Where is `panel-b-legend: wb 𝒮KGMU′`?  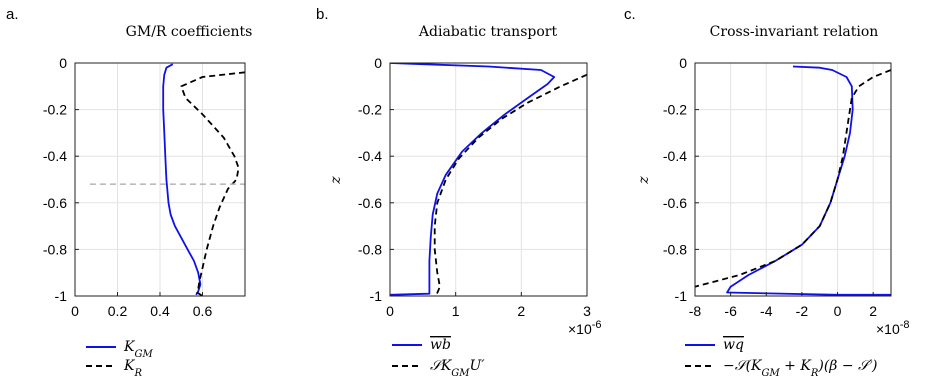 panel-b-legend: wb 𝒮KGMU′ is located at coordinates (438, 356).